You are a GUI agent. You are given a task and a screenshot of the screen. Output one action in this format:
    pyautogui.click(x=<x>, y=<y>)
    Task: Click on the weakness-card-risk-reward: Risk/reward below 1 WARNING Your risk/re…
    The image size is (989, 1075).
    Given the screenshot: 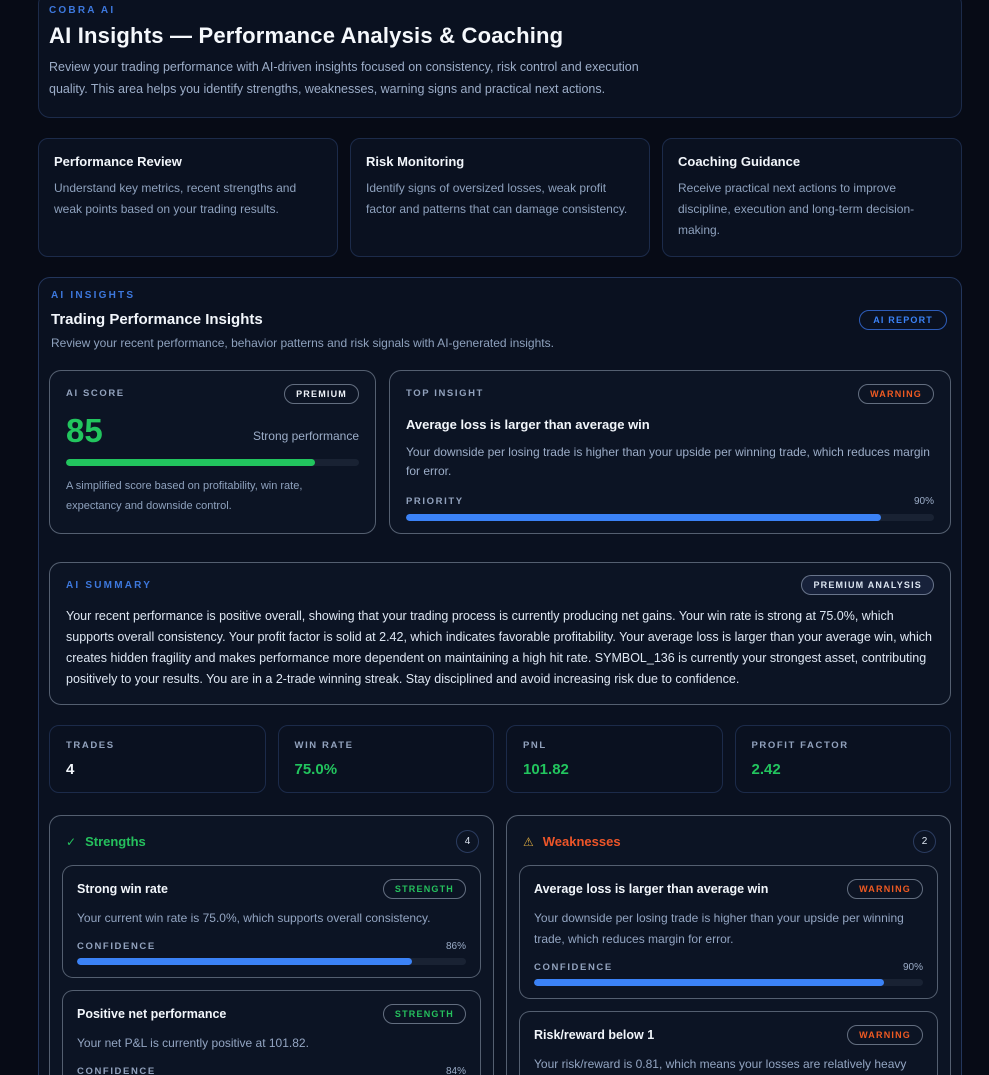 What is the action you would take?
    pyautogui.click(x=728, y=1043)
    